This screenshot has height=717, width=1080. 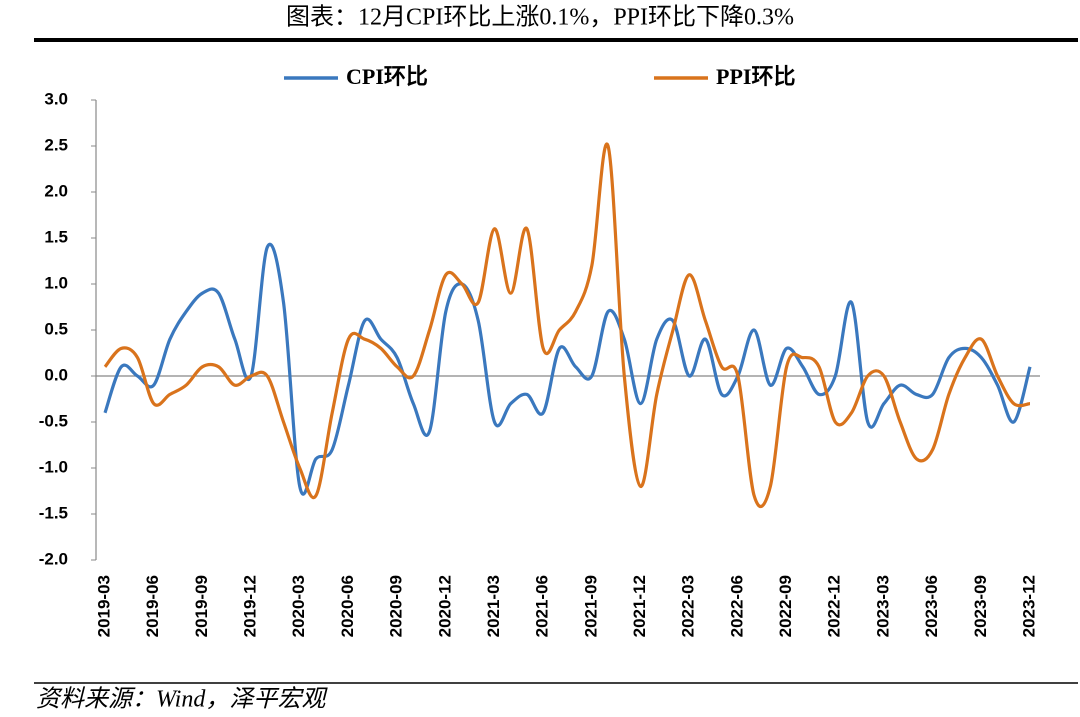 What do you see at coordinates (540, 17) in the screenshot?
I see `chart-title: 图表：12月CPI环比上涨0.1%，PPI环比下降0.3%` at bounding box center [540, 17].